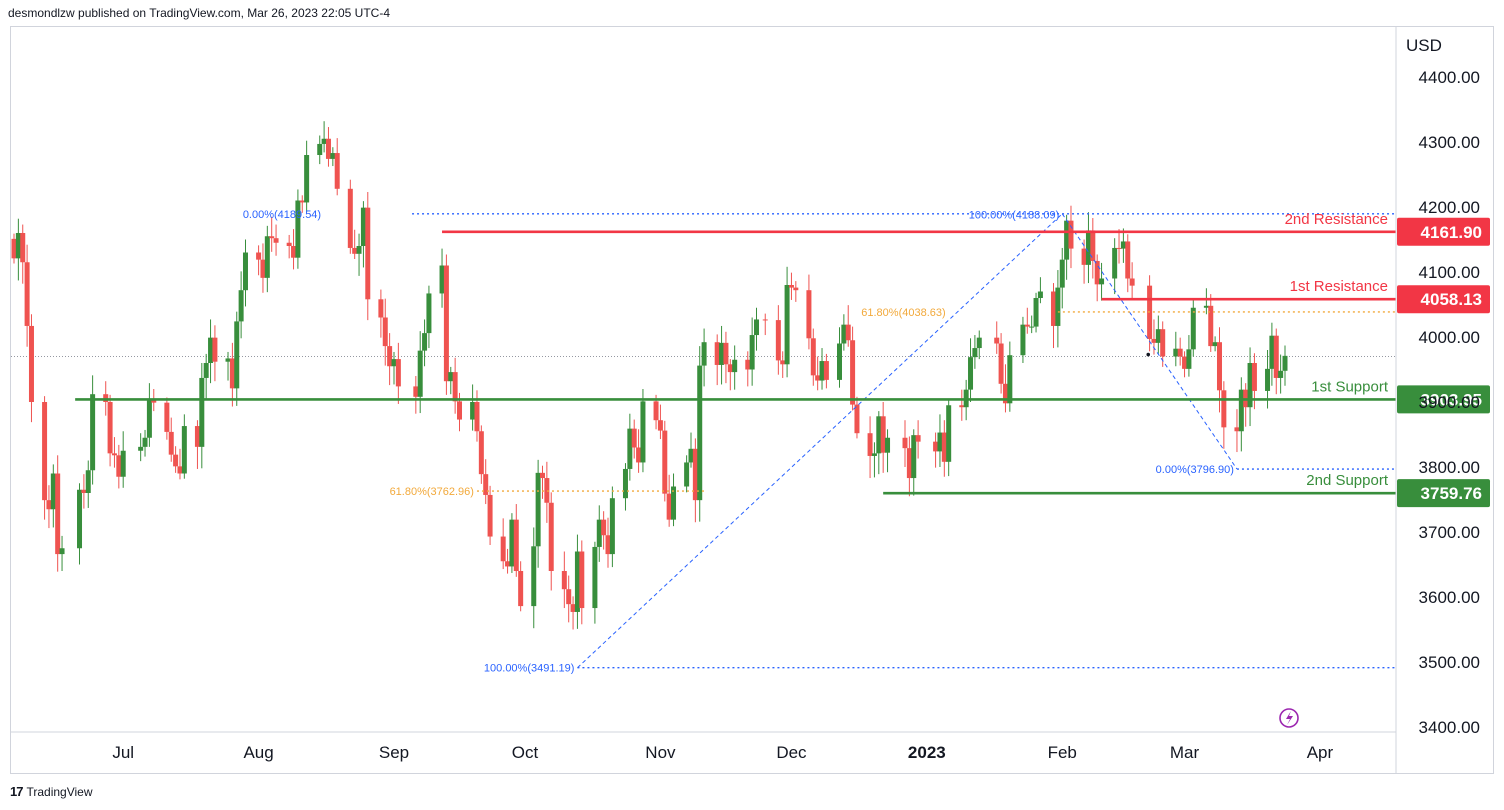  What do you see at coordinates (1350, 386) in the screenshot?
I see `level-name-label: 1st Support` at bounding box center [1350, 386].